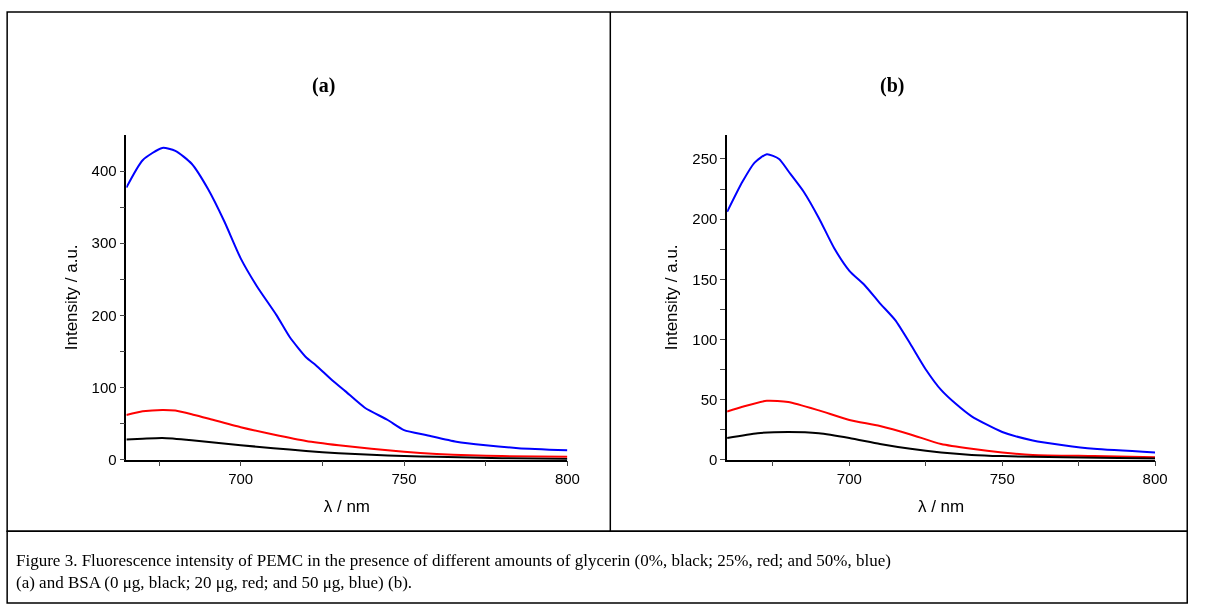 Image resolution: width=1205 pixels, height=605 pixels. What do you see at coordinates (347, 433) in the screenshot?
I see `line-series` at bounding box center [347, 433].